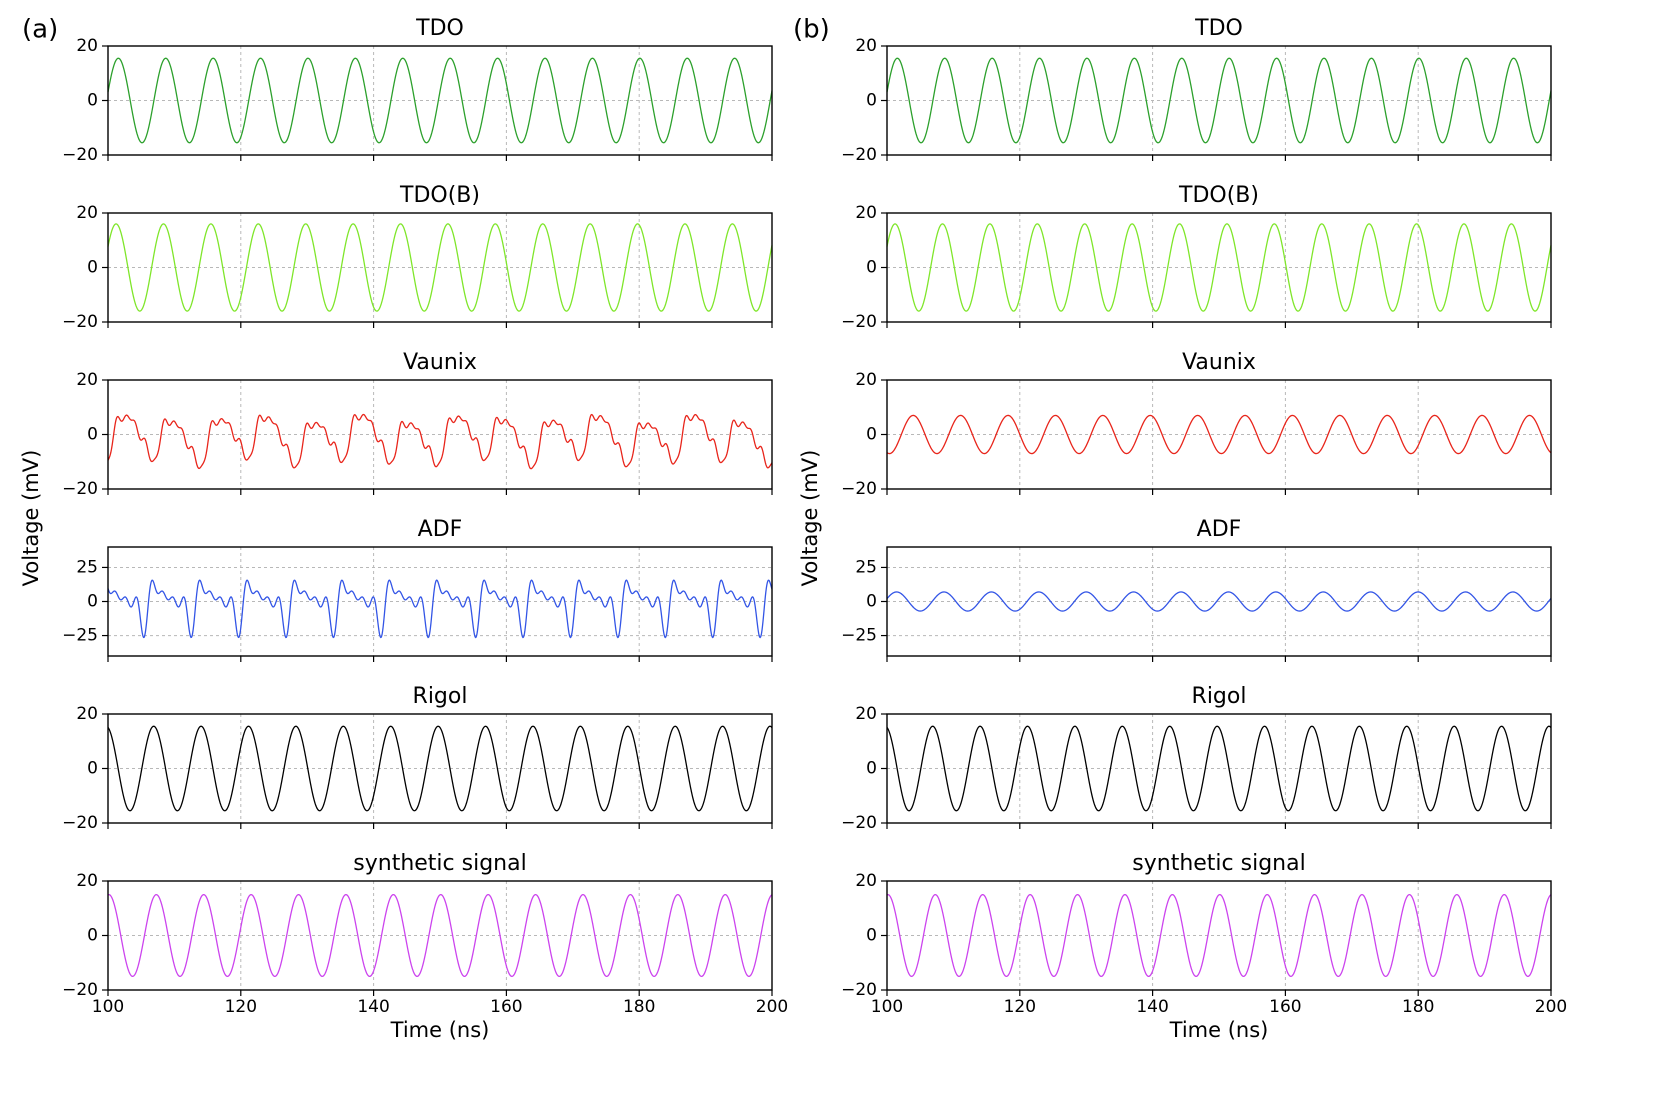  What do you see at coordinates (811, 30) in the screenshot?
I see `panel-label: (b)` at bounding box center [811, 30].